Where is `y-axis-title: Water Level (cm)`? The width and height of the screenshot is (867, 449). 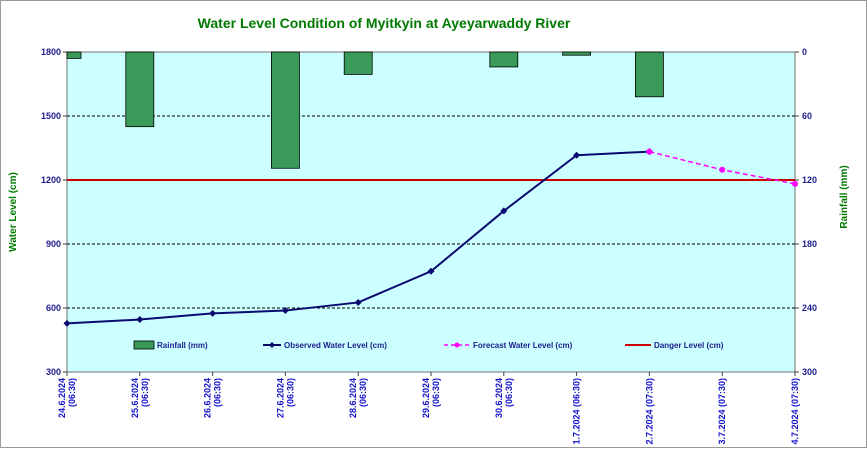
y-axis-title: Water Level (cm) is located at coordinates (13, 212).